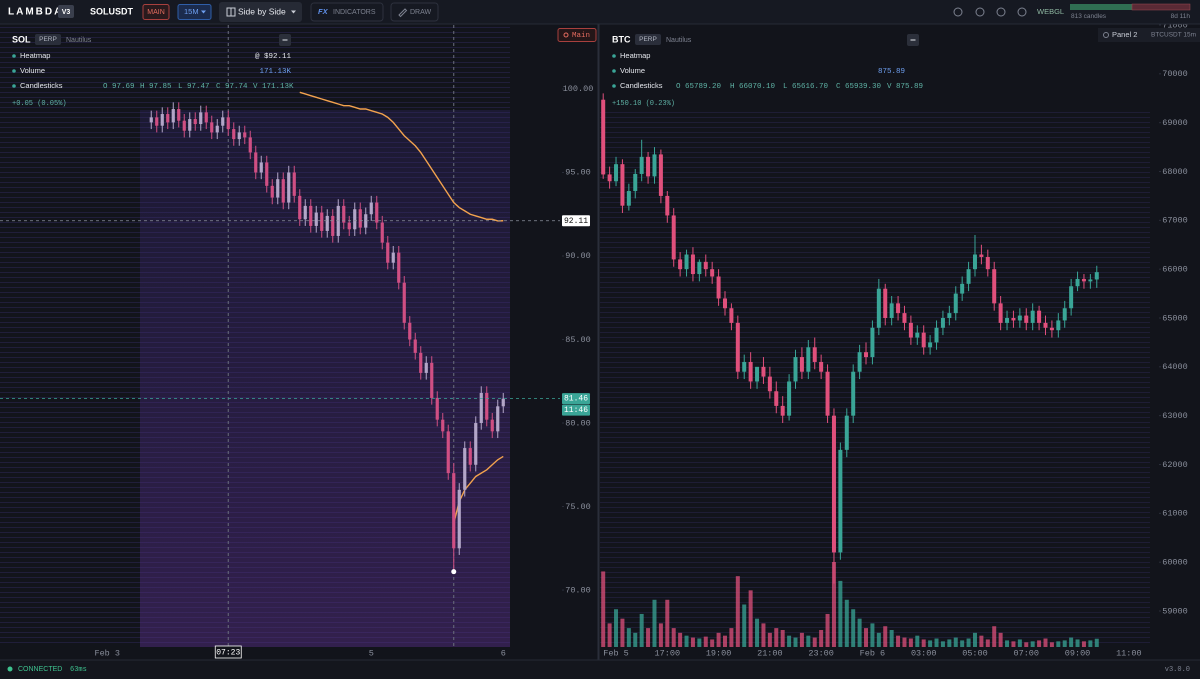 The image size is (1200, 679). Describe the element at coordinates (679, 40) in the screenshot. I see `source: Nautilus` at that location.